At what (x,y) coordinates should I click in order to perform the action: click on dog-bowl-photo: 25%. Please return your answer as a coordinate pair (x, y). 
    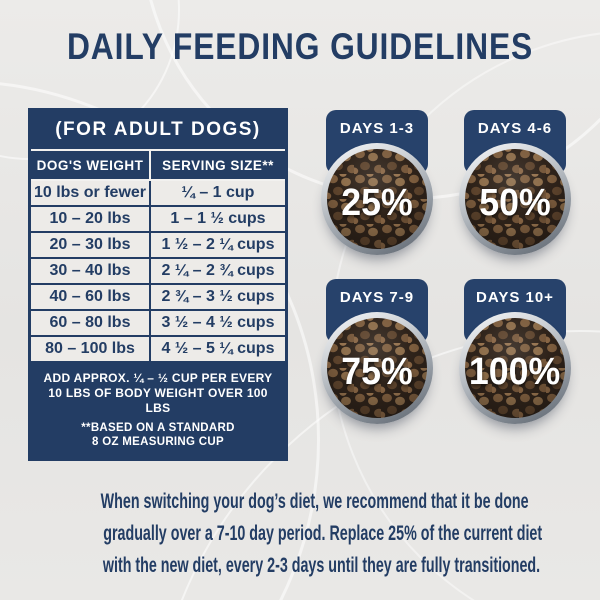
    Looking at the image, I should click on (377, 199).